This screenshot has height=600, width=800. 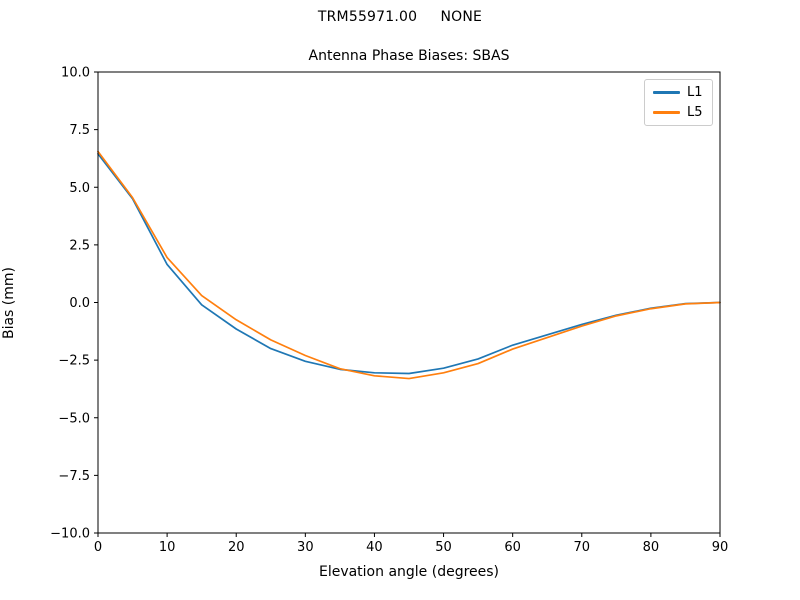 What do you see at coordinates (678, 102) in the screenshot?
I see `legend: L1 L5` at bounding box center [678, 102].